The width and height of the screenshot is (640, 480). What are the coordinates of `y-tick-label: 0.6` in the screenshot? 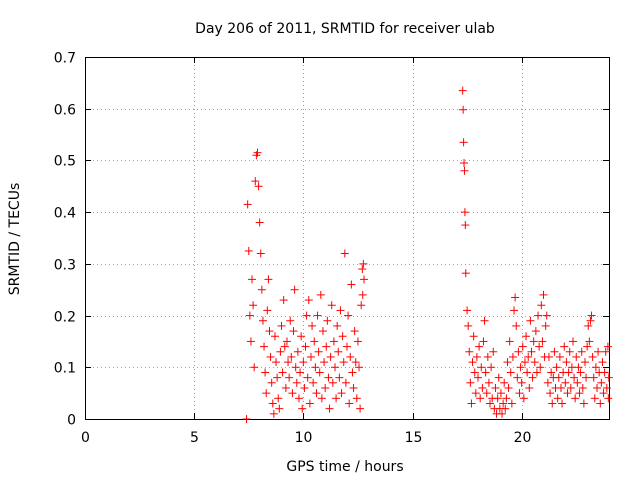 It's located at (65, 111).